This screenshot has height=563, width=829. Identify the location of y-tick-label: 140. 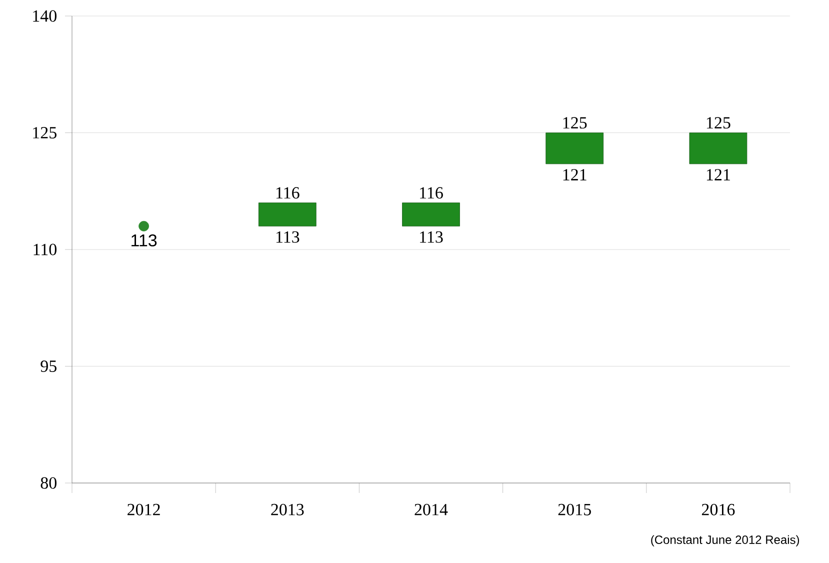
(44, 16).